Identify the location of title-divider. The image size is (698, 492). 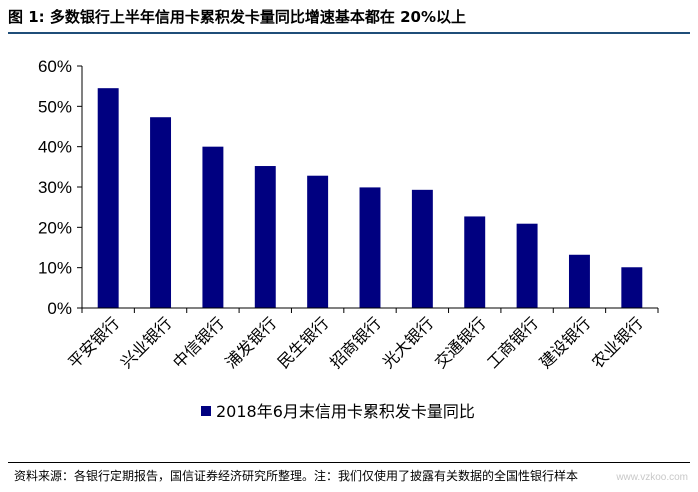
(349, 33).